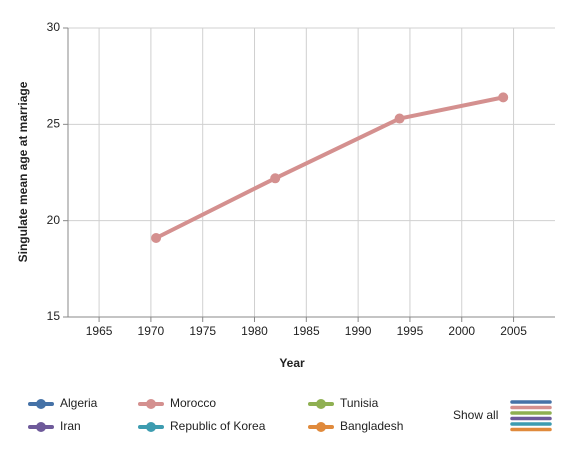 This screenshot has width=570, height=450. Describe the element at coordinates (79, 403) in the screenshot. I see `legend-label: Algeria` at that location.